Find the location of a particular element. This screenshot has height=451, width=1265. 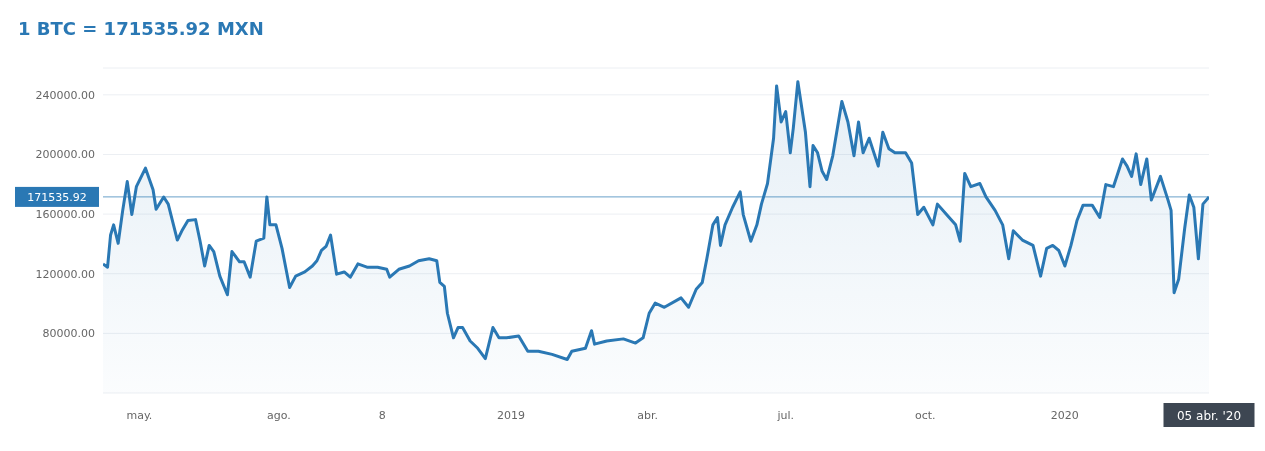

y-tick-label: 120000.00 is located at coordinates (65, 274).